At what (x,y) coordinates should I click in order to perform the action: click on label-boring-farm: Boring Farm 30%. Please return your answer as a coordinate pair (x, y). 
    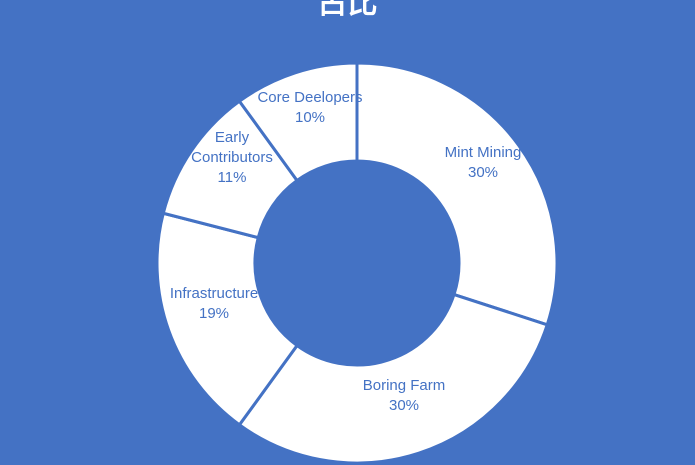
    Looking at the image, I should click on (404, 395).